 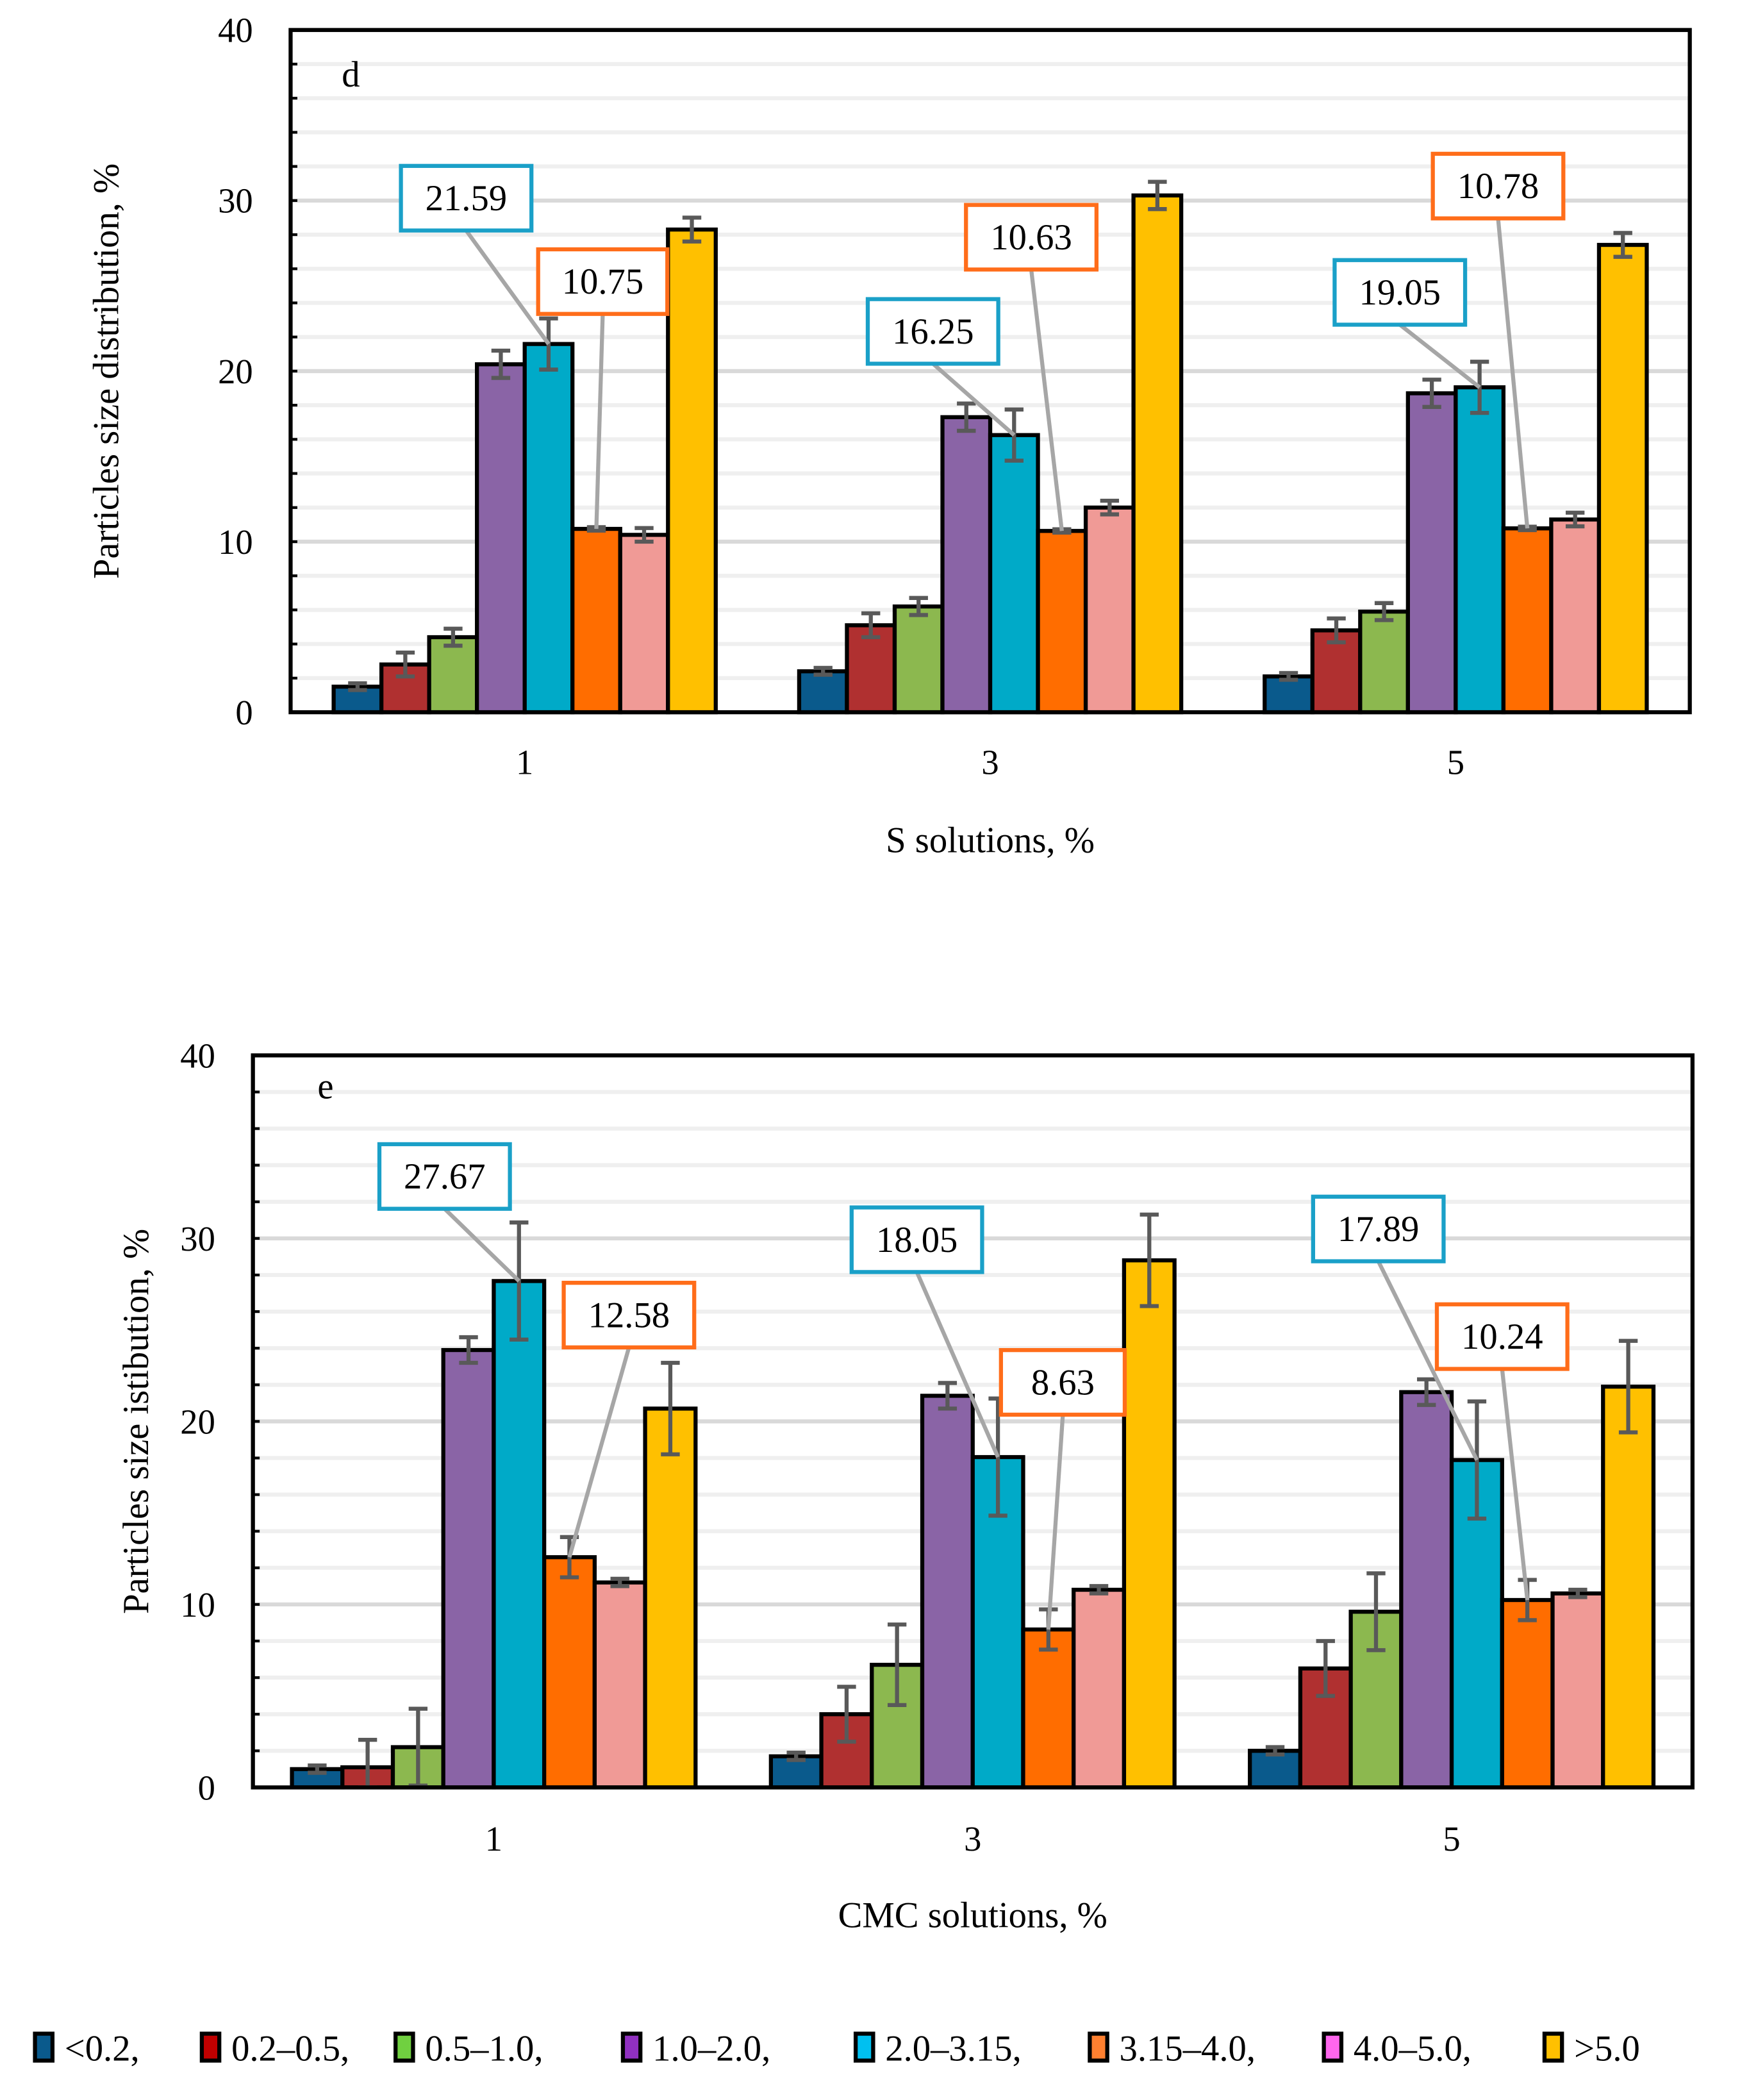 I want to click on data-label: 10.78, so click(x=1498, y=187).